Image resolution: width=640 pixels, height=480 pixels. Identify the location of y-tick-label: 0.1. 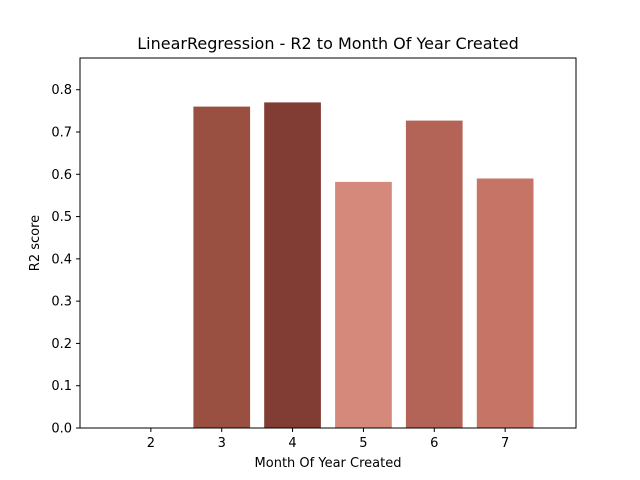
(61, 386).